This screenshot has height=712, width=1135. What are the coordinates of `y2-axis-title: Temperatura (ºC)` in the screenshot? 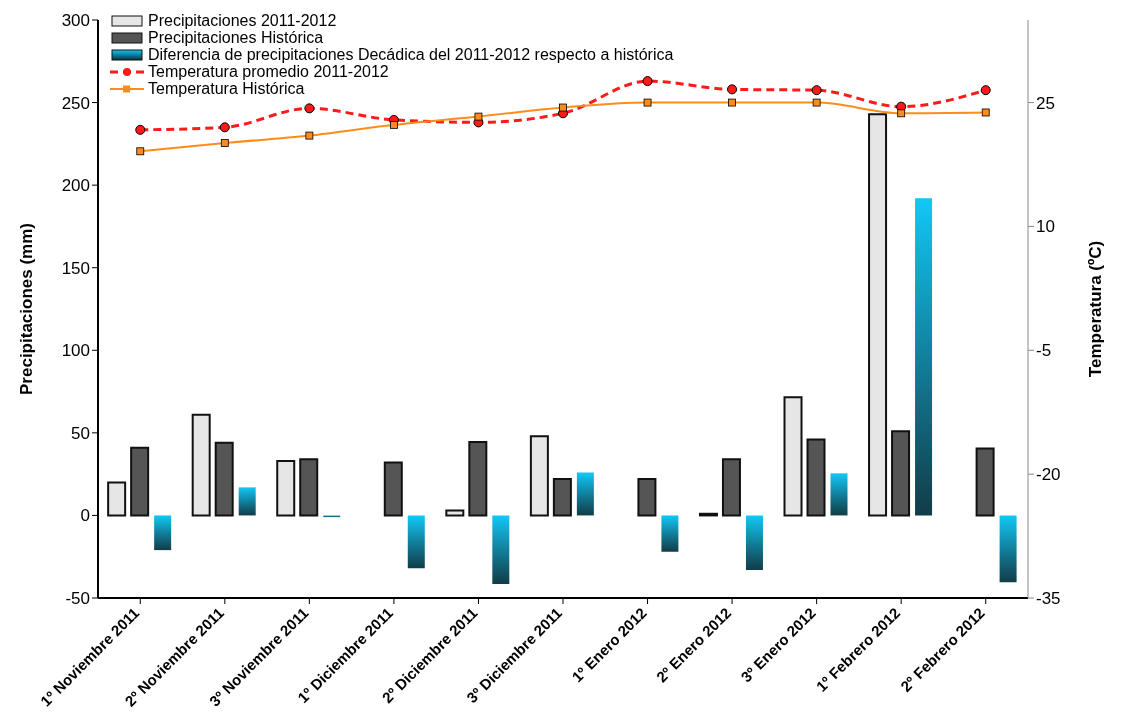 It's located at (1096, 309).